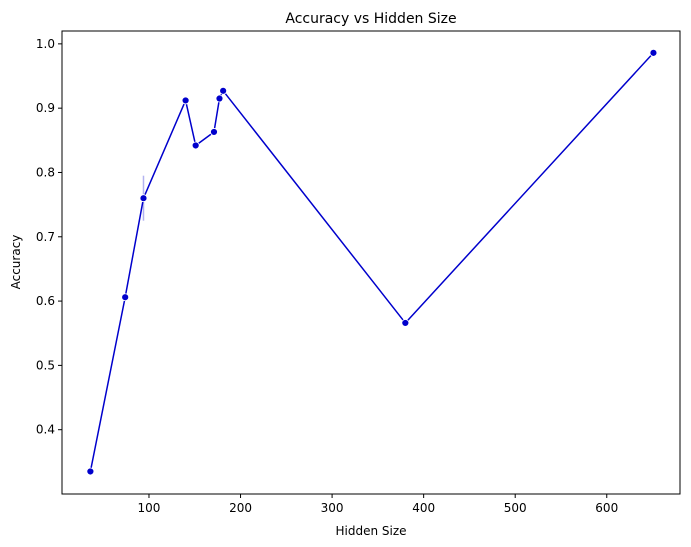 The width and height of the screenshot is (691, 547). I want to click on y-tick-label: 0.7, so click(45, 237).